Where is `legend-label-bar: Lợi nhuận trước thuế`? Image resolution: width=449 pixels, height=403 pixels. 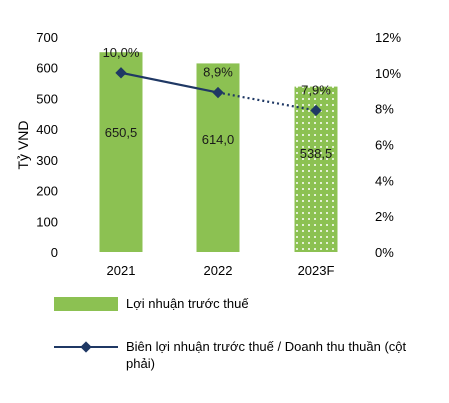
legend-label-bar: Lợi nhuận trước thuế is located at coordinates (187, 303).